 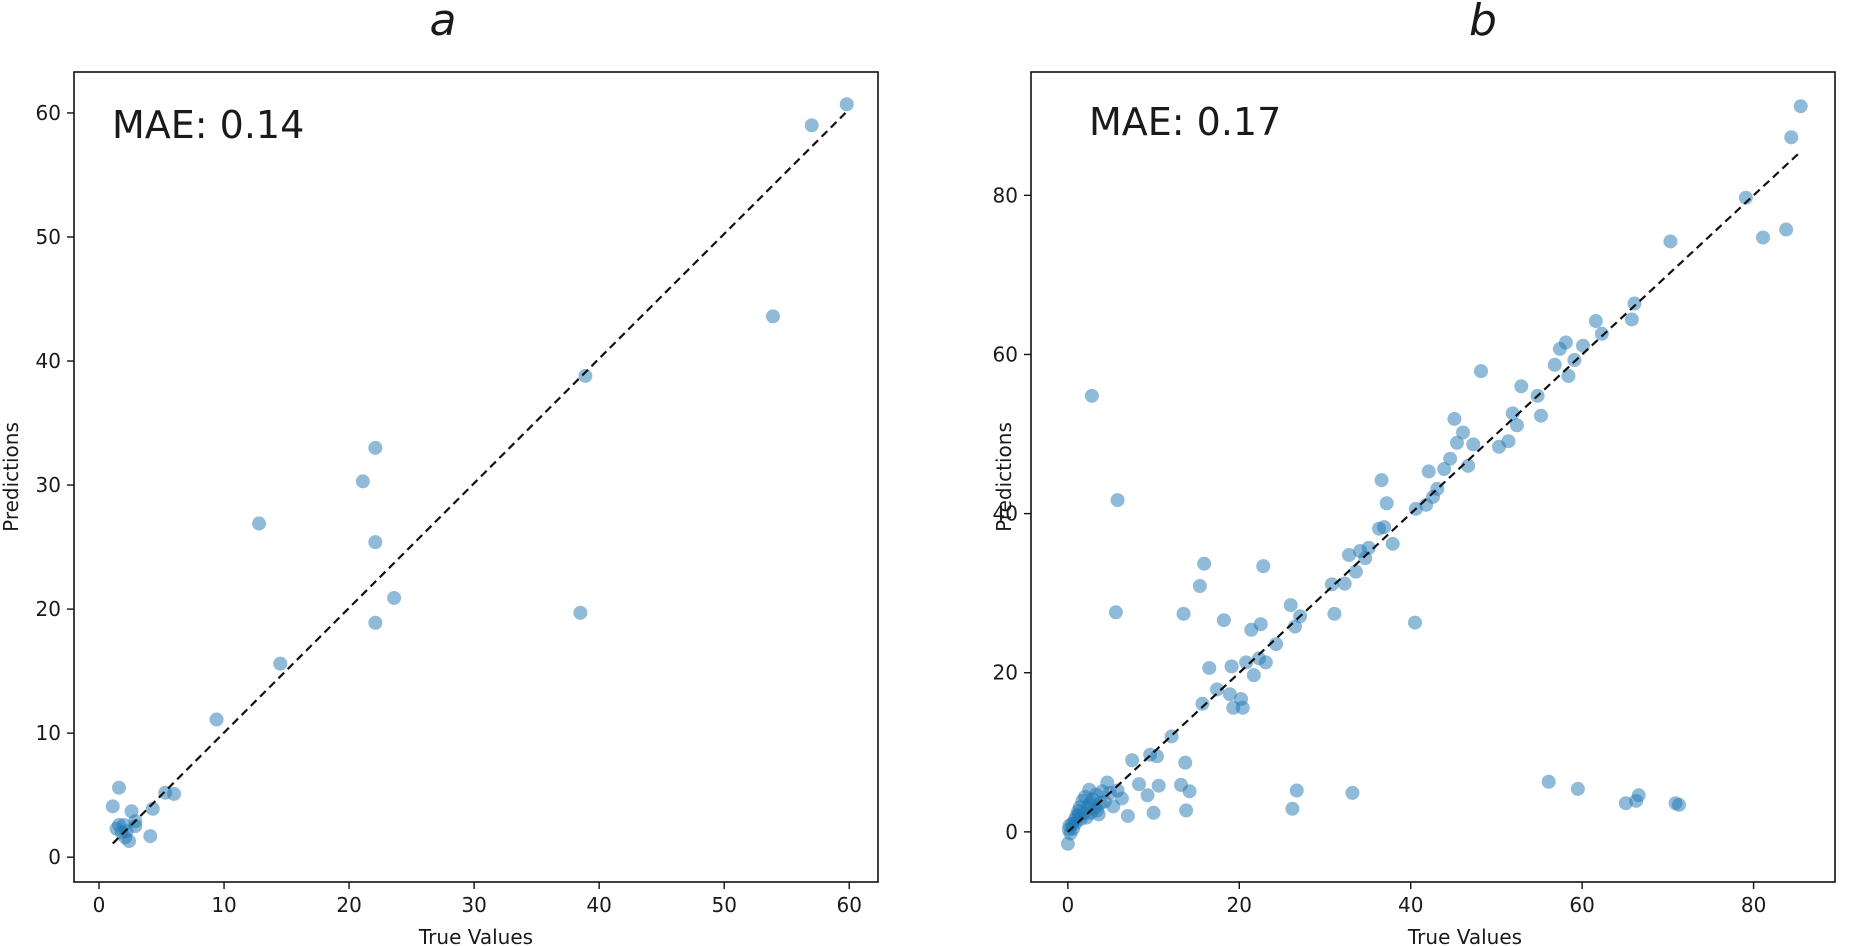 What do you see at coordinates (99, 905) in the screenshot?
I see `panel-a-x-tick-label: 0` at bounding box center [99, 905].